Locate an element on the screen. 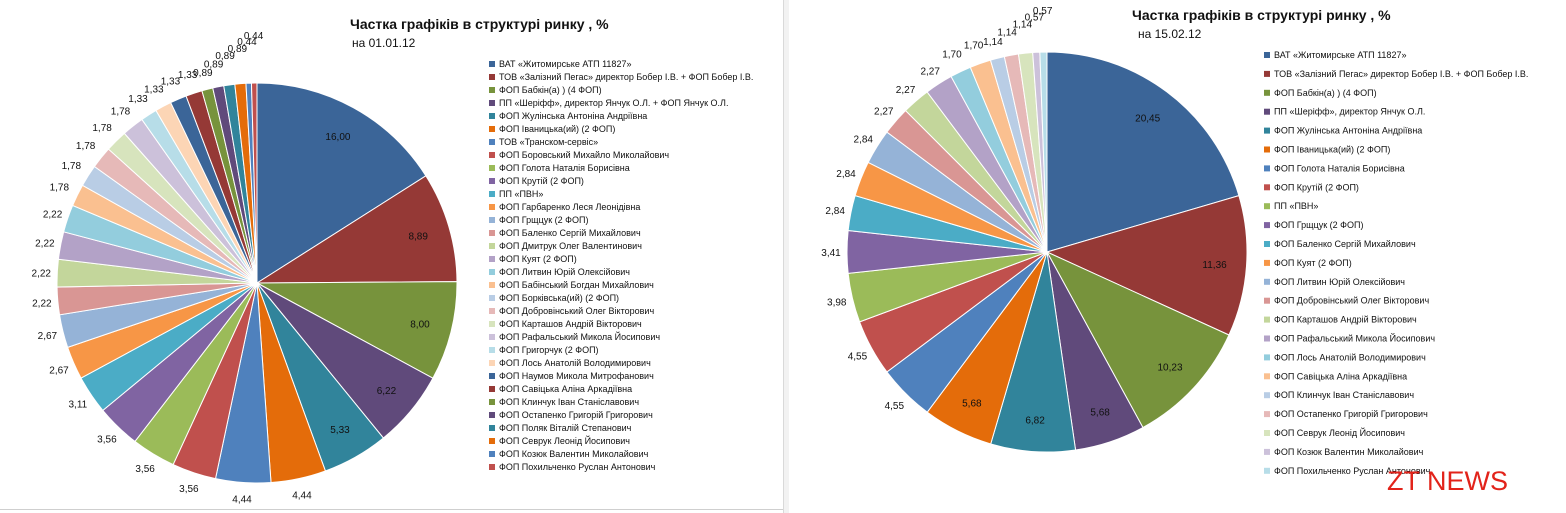 This screenshot has height=513, width=1566. data-label-left-23: 1,33 is located at coordinates (138, 99).